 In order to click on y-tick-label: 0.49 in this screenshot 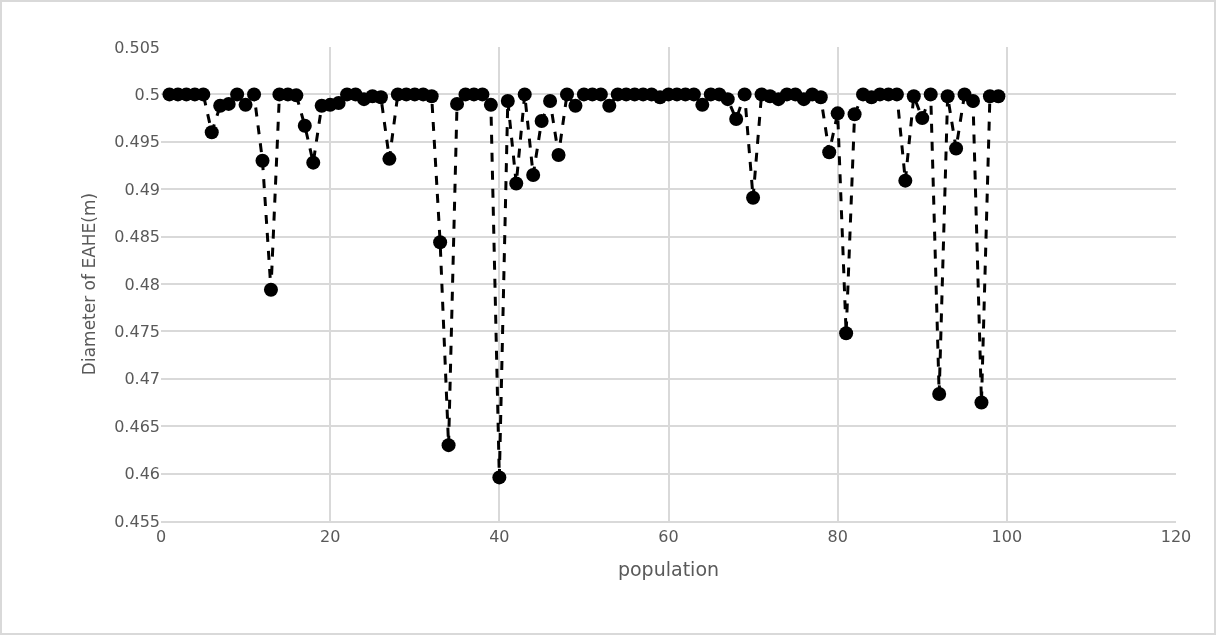, I will do `click(142, 189)`.